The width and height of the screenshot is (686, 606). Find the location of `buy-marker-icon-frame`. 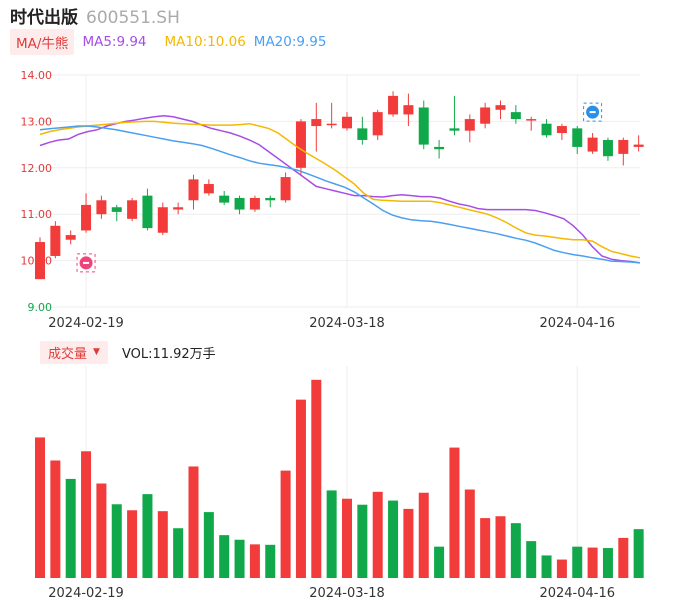

buy-marker-icon-frame is located at coordinates (86, 263).